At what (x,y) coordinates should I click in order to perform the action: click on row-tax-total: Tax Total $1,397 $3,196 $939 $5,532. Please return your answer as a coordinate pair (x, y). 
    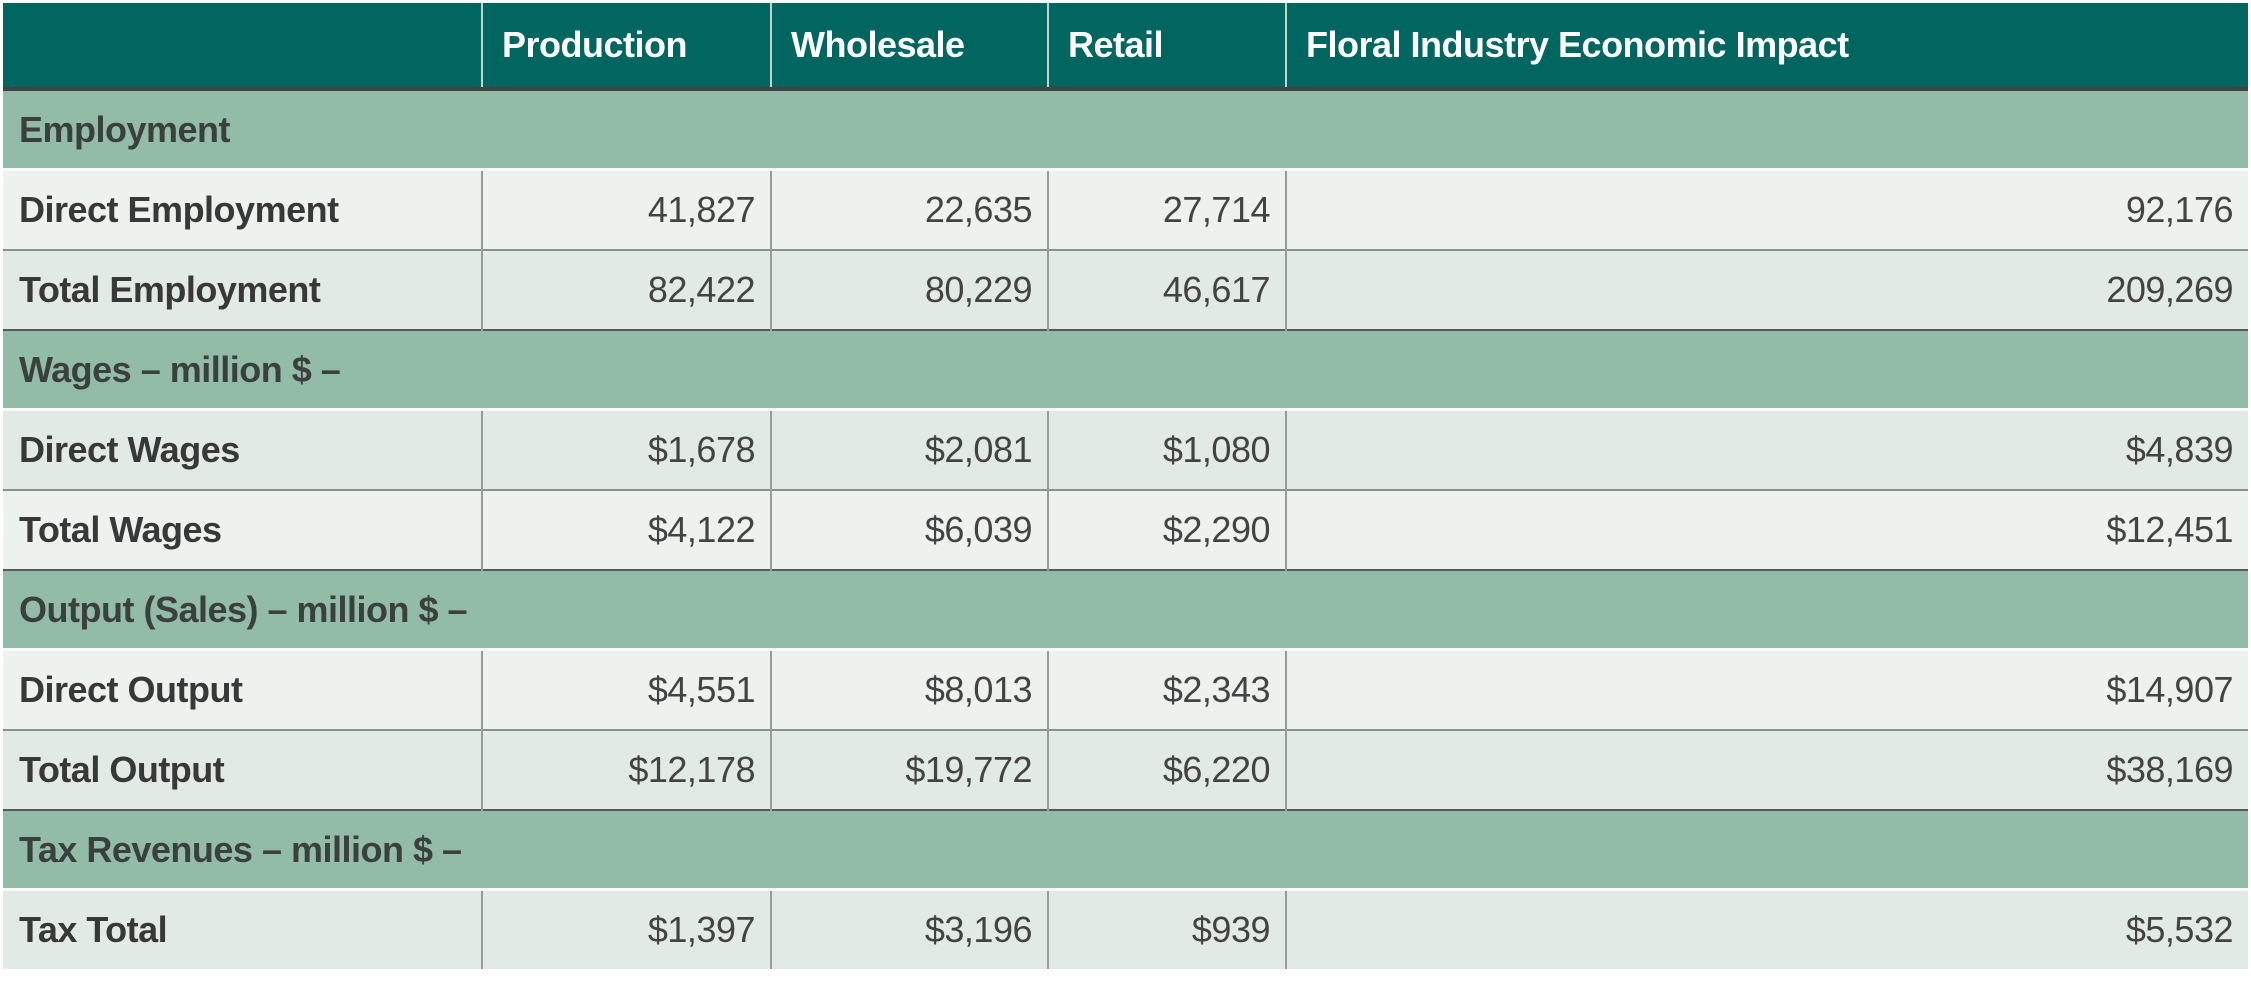
    Looking at the image, I should click on (1125, 929).